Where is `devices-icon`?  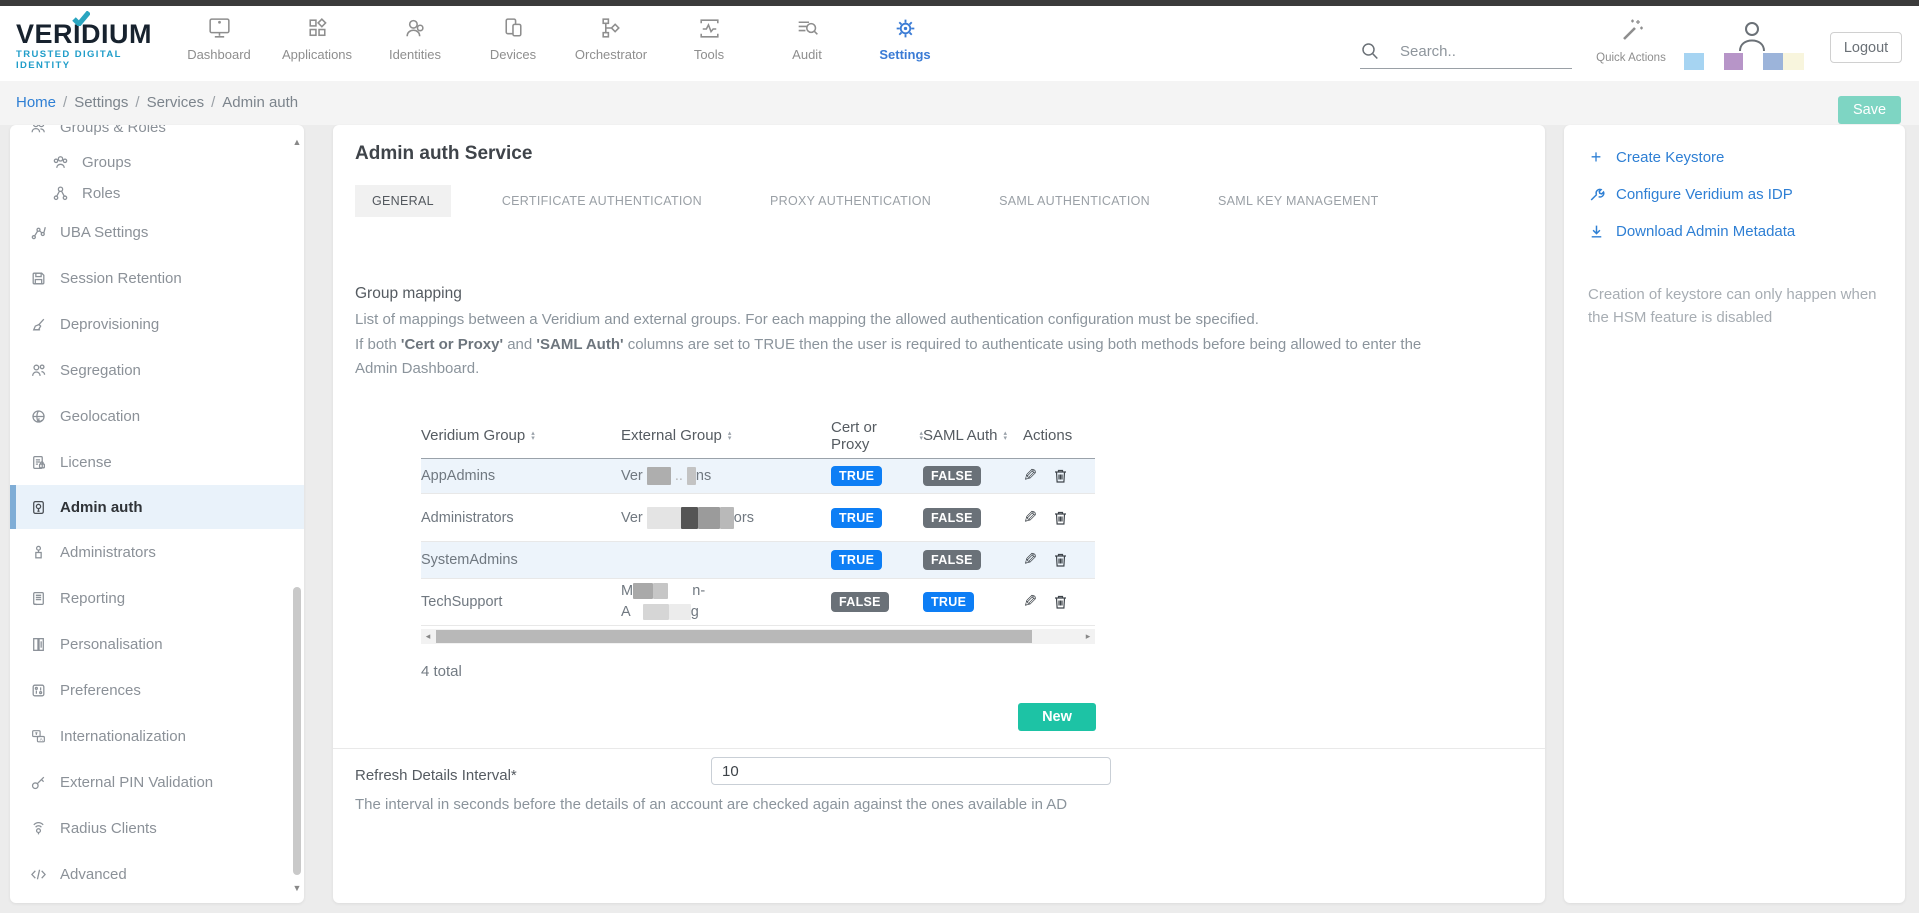 devices-icon is located at coordinates (513, 27).